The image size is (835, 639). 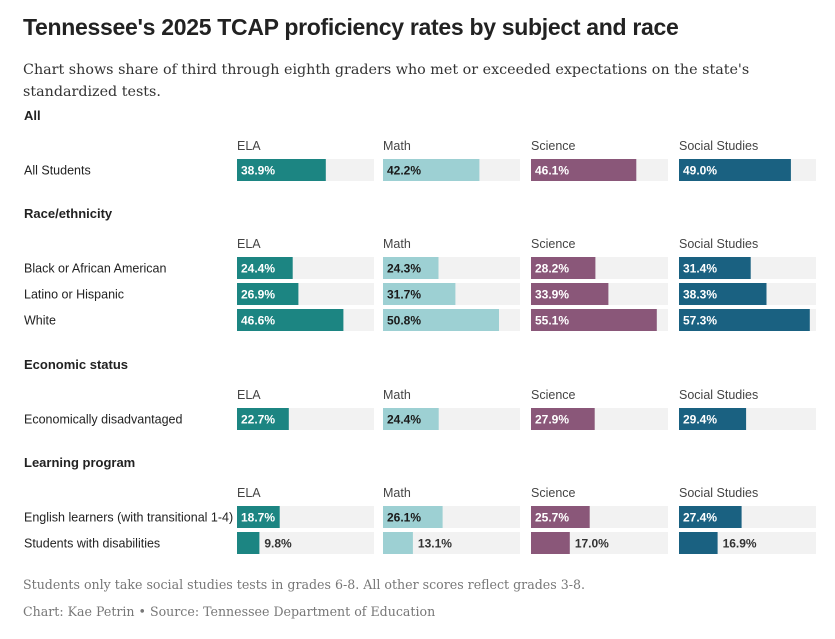 I want to click on data-label: 49.0%, so click(x=700, y=171).